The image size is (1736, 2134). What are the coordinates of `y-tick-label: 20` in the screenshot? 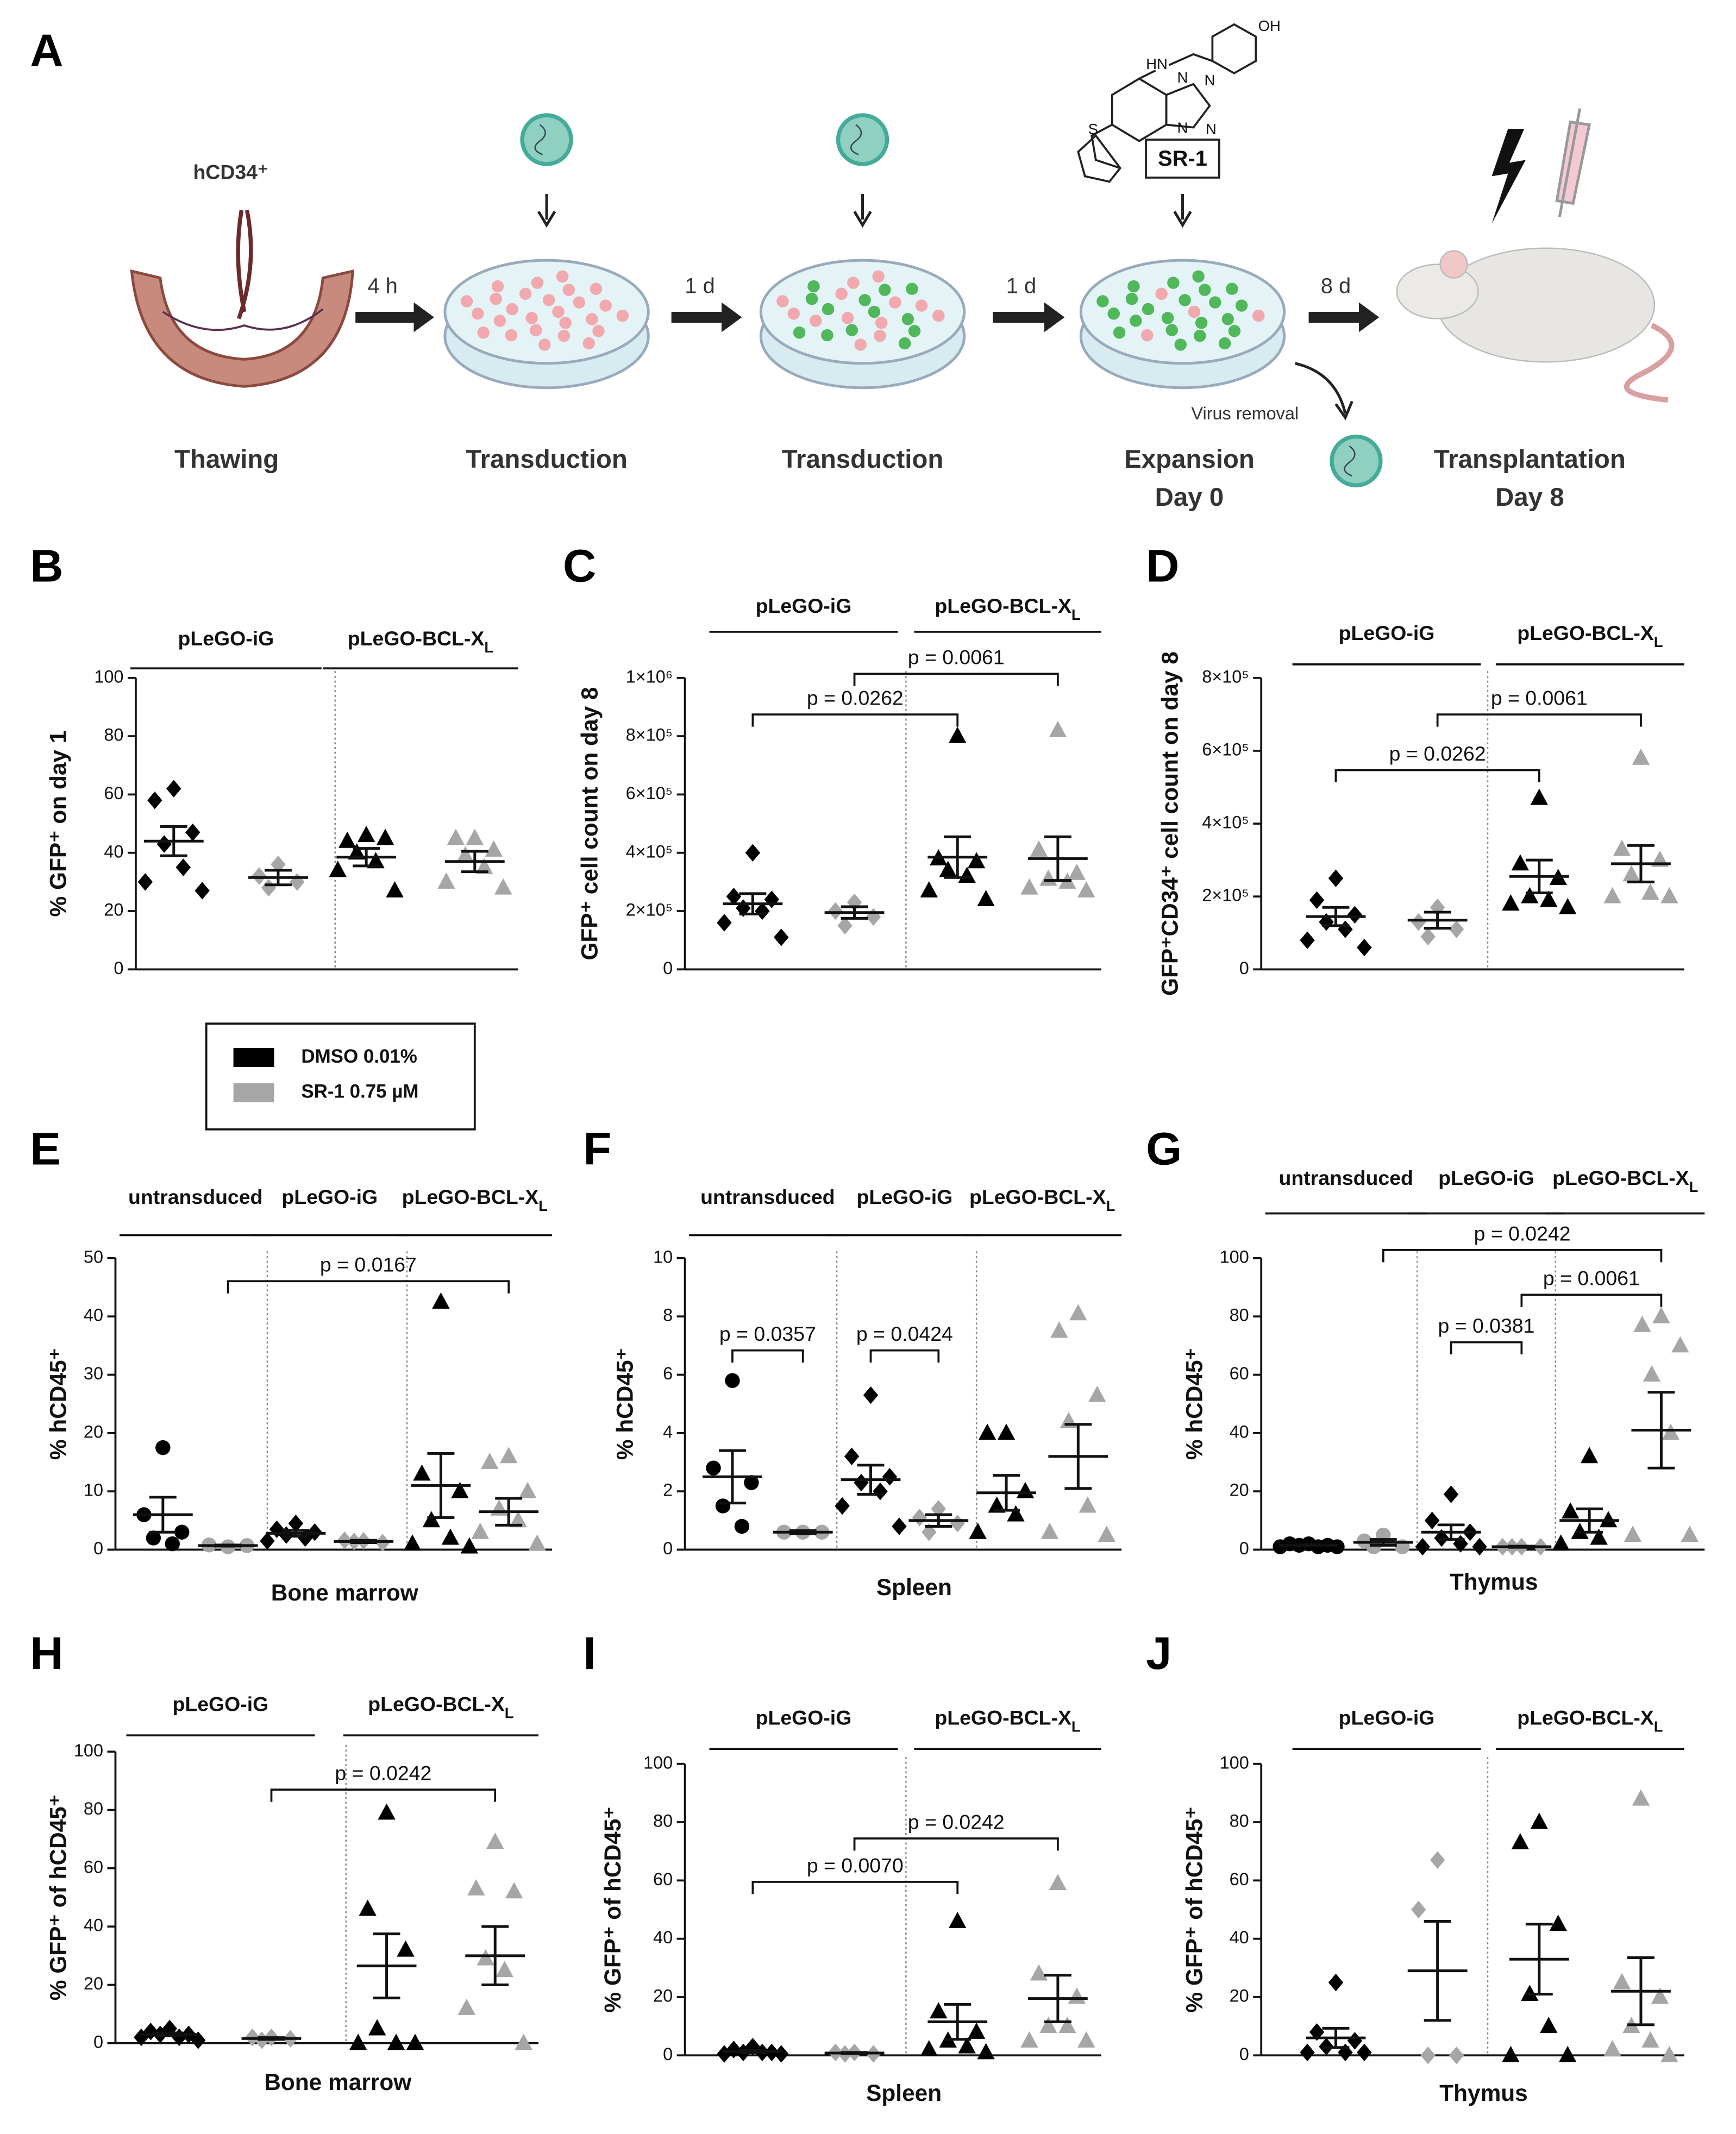 It's located at (114, 910).